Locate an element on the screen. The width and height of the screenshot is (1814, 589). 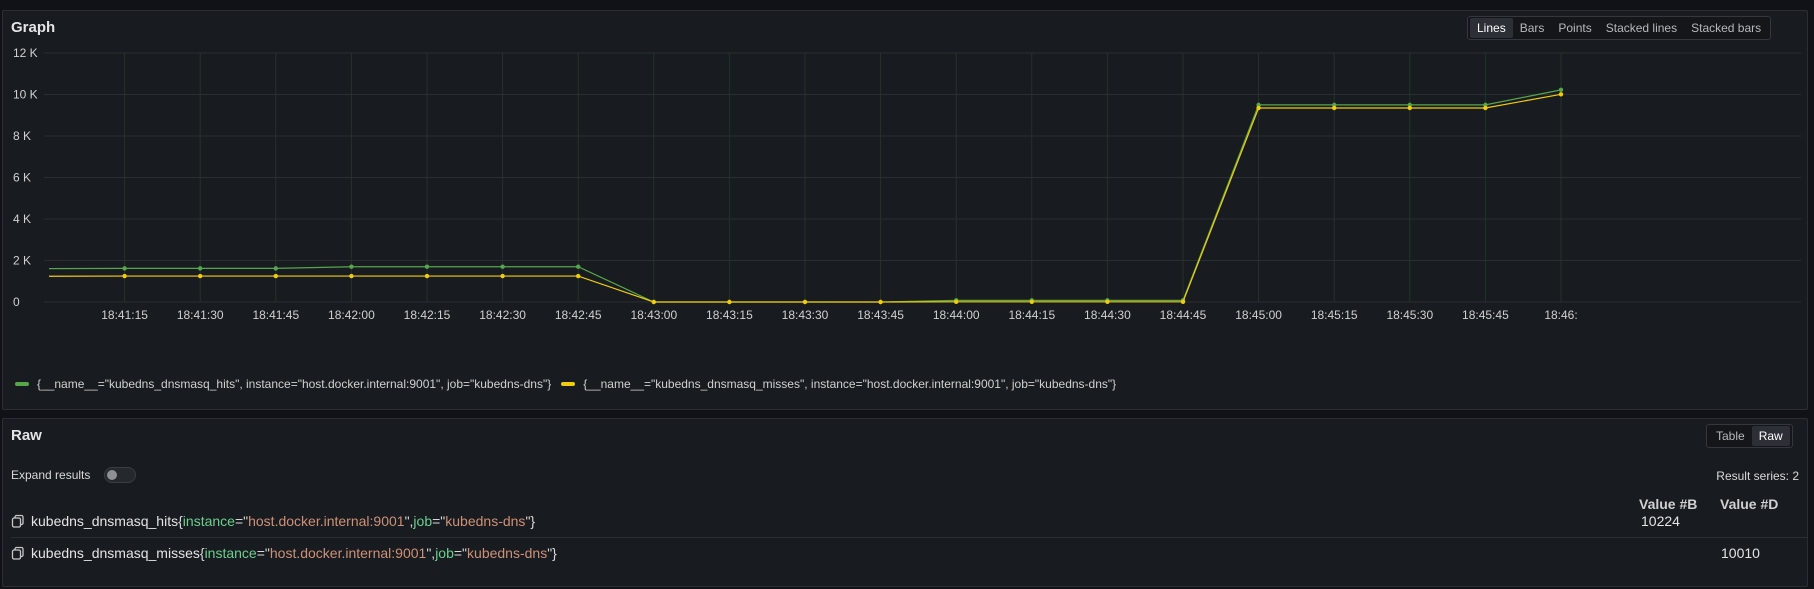
x-tick-label: 18:43:30 is located at coordinates (805, 315).